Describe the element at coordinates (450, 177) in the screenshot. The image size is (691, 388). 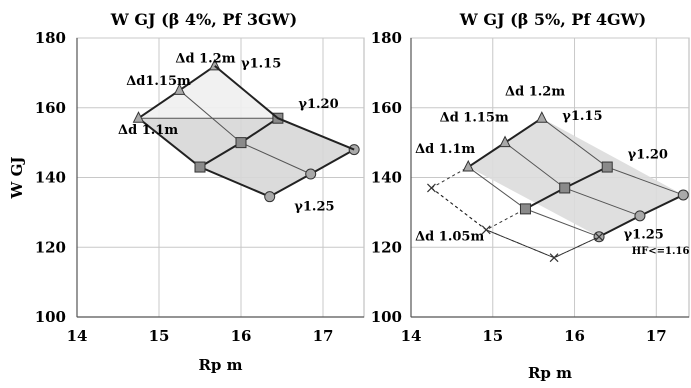
I see `dashed-boundary-line` at that location.